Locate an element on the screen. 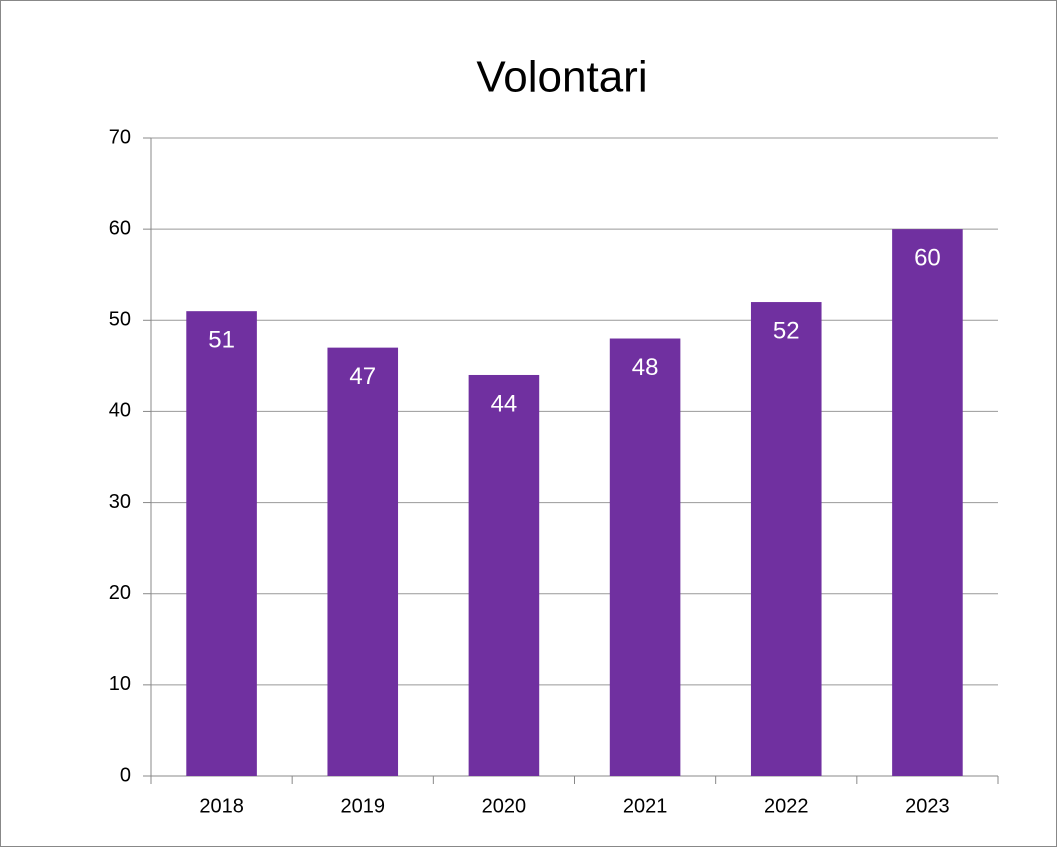 The height and width of the screenshot is (847, 1057). x-tick-label: 2023 is located at coordinates (927, 806).